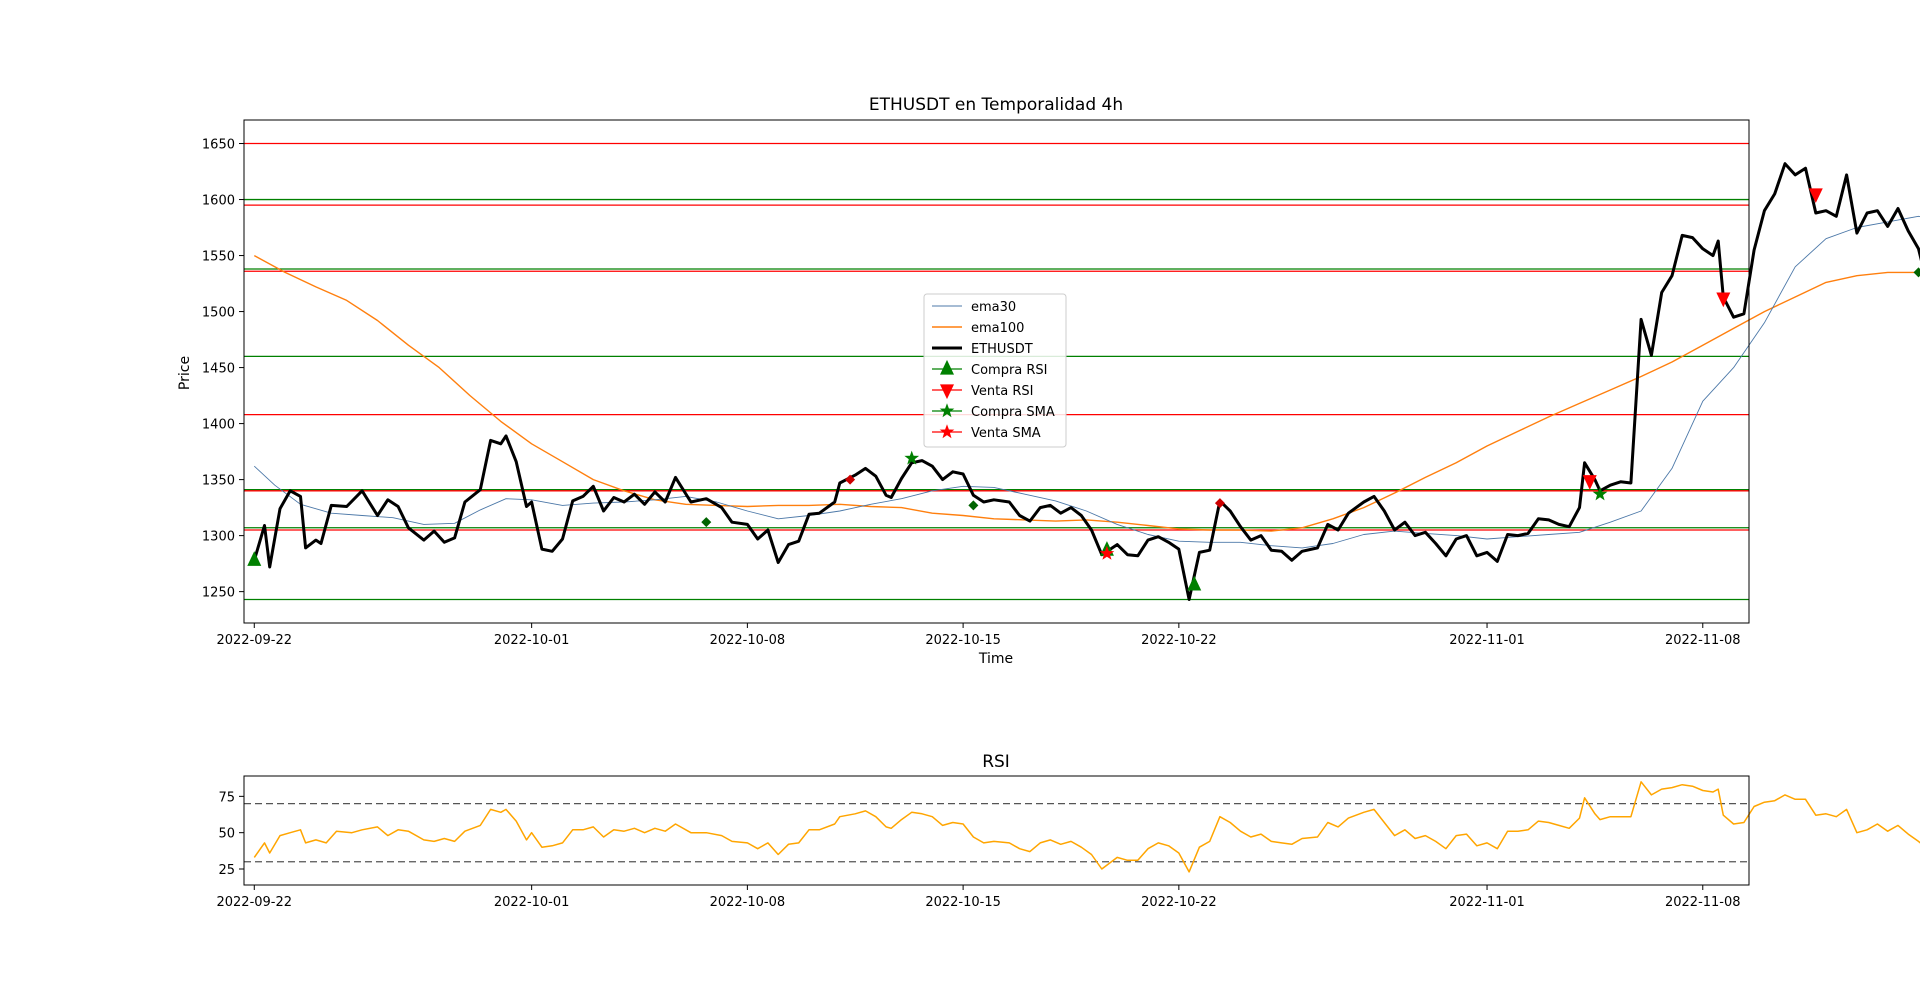 The width and height of the screenshot is (1920, 983). What do you see at coordinates (532, 640) in the screenshot?
I see `price-x-tick-label: 2022-10-01` at bounding box center [532, 640].